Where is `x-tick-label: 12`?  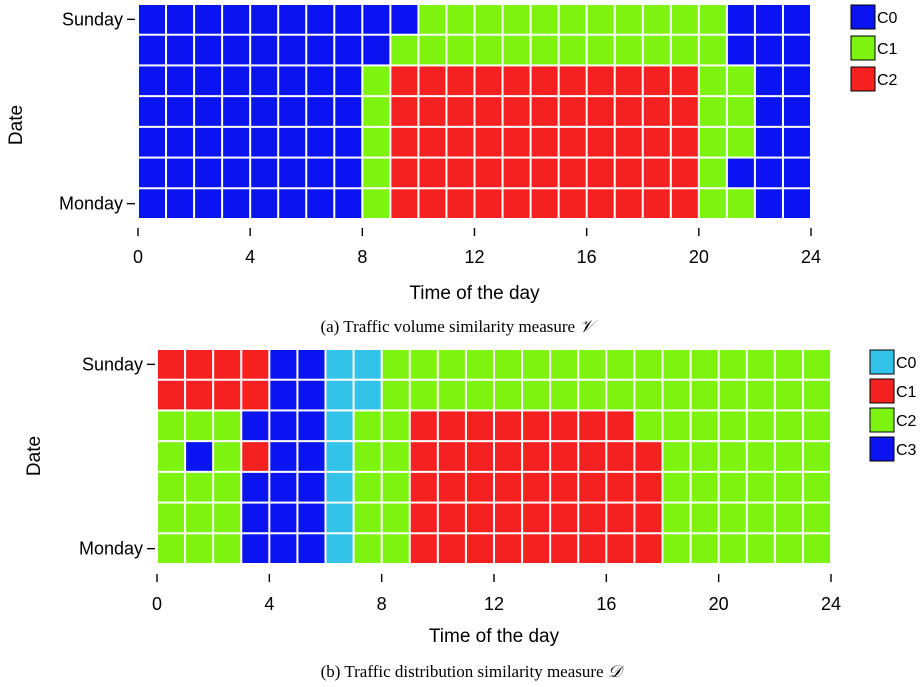
x-tick-label: 12 is located at coordinates (494, 604).